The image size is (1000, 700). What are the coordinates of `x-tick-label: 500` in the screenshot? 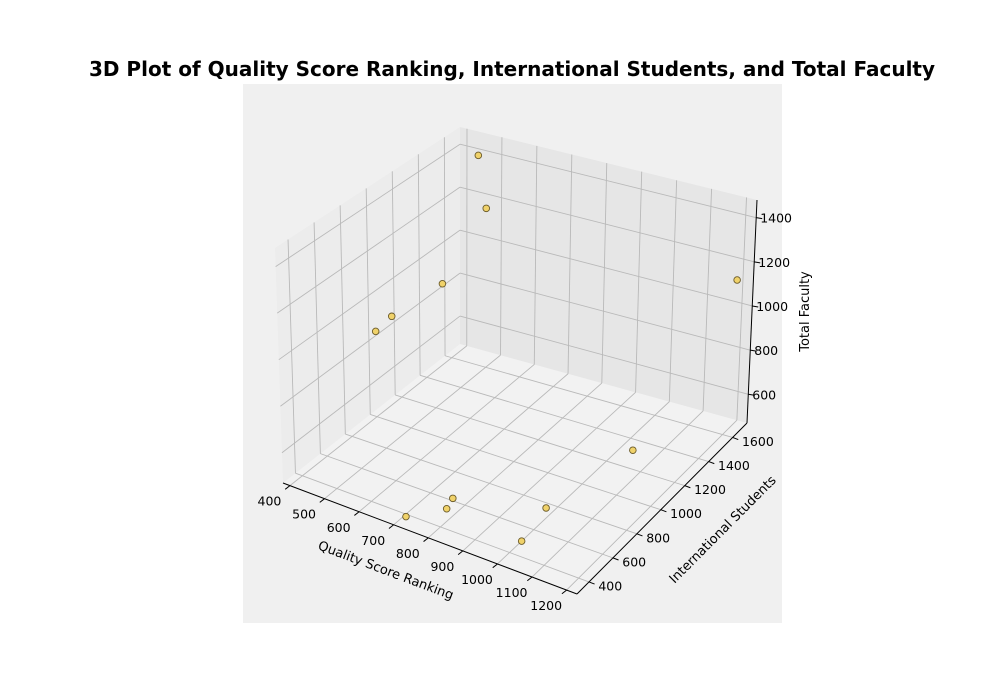 It's located at (304, 514).